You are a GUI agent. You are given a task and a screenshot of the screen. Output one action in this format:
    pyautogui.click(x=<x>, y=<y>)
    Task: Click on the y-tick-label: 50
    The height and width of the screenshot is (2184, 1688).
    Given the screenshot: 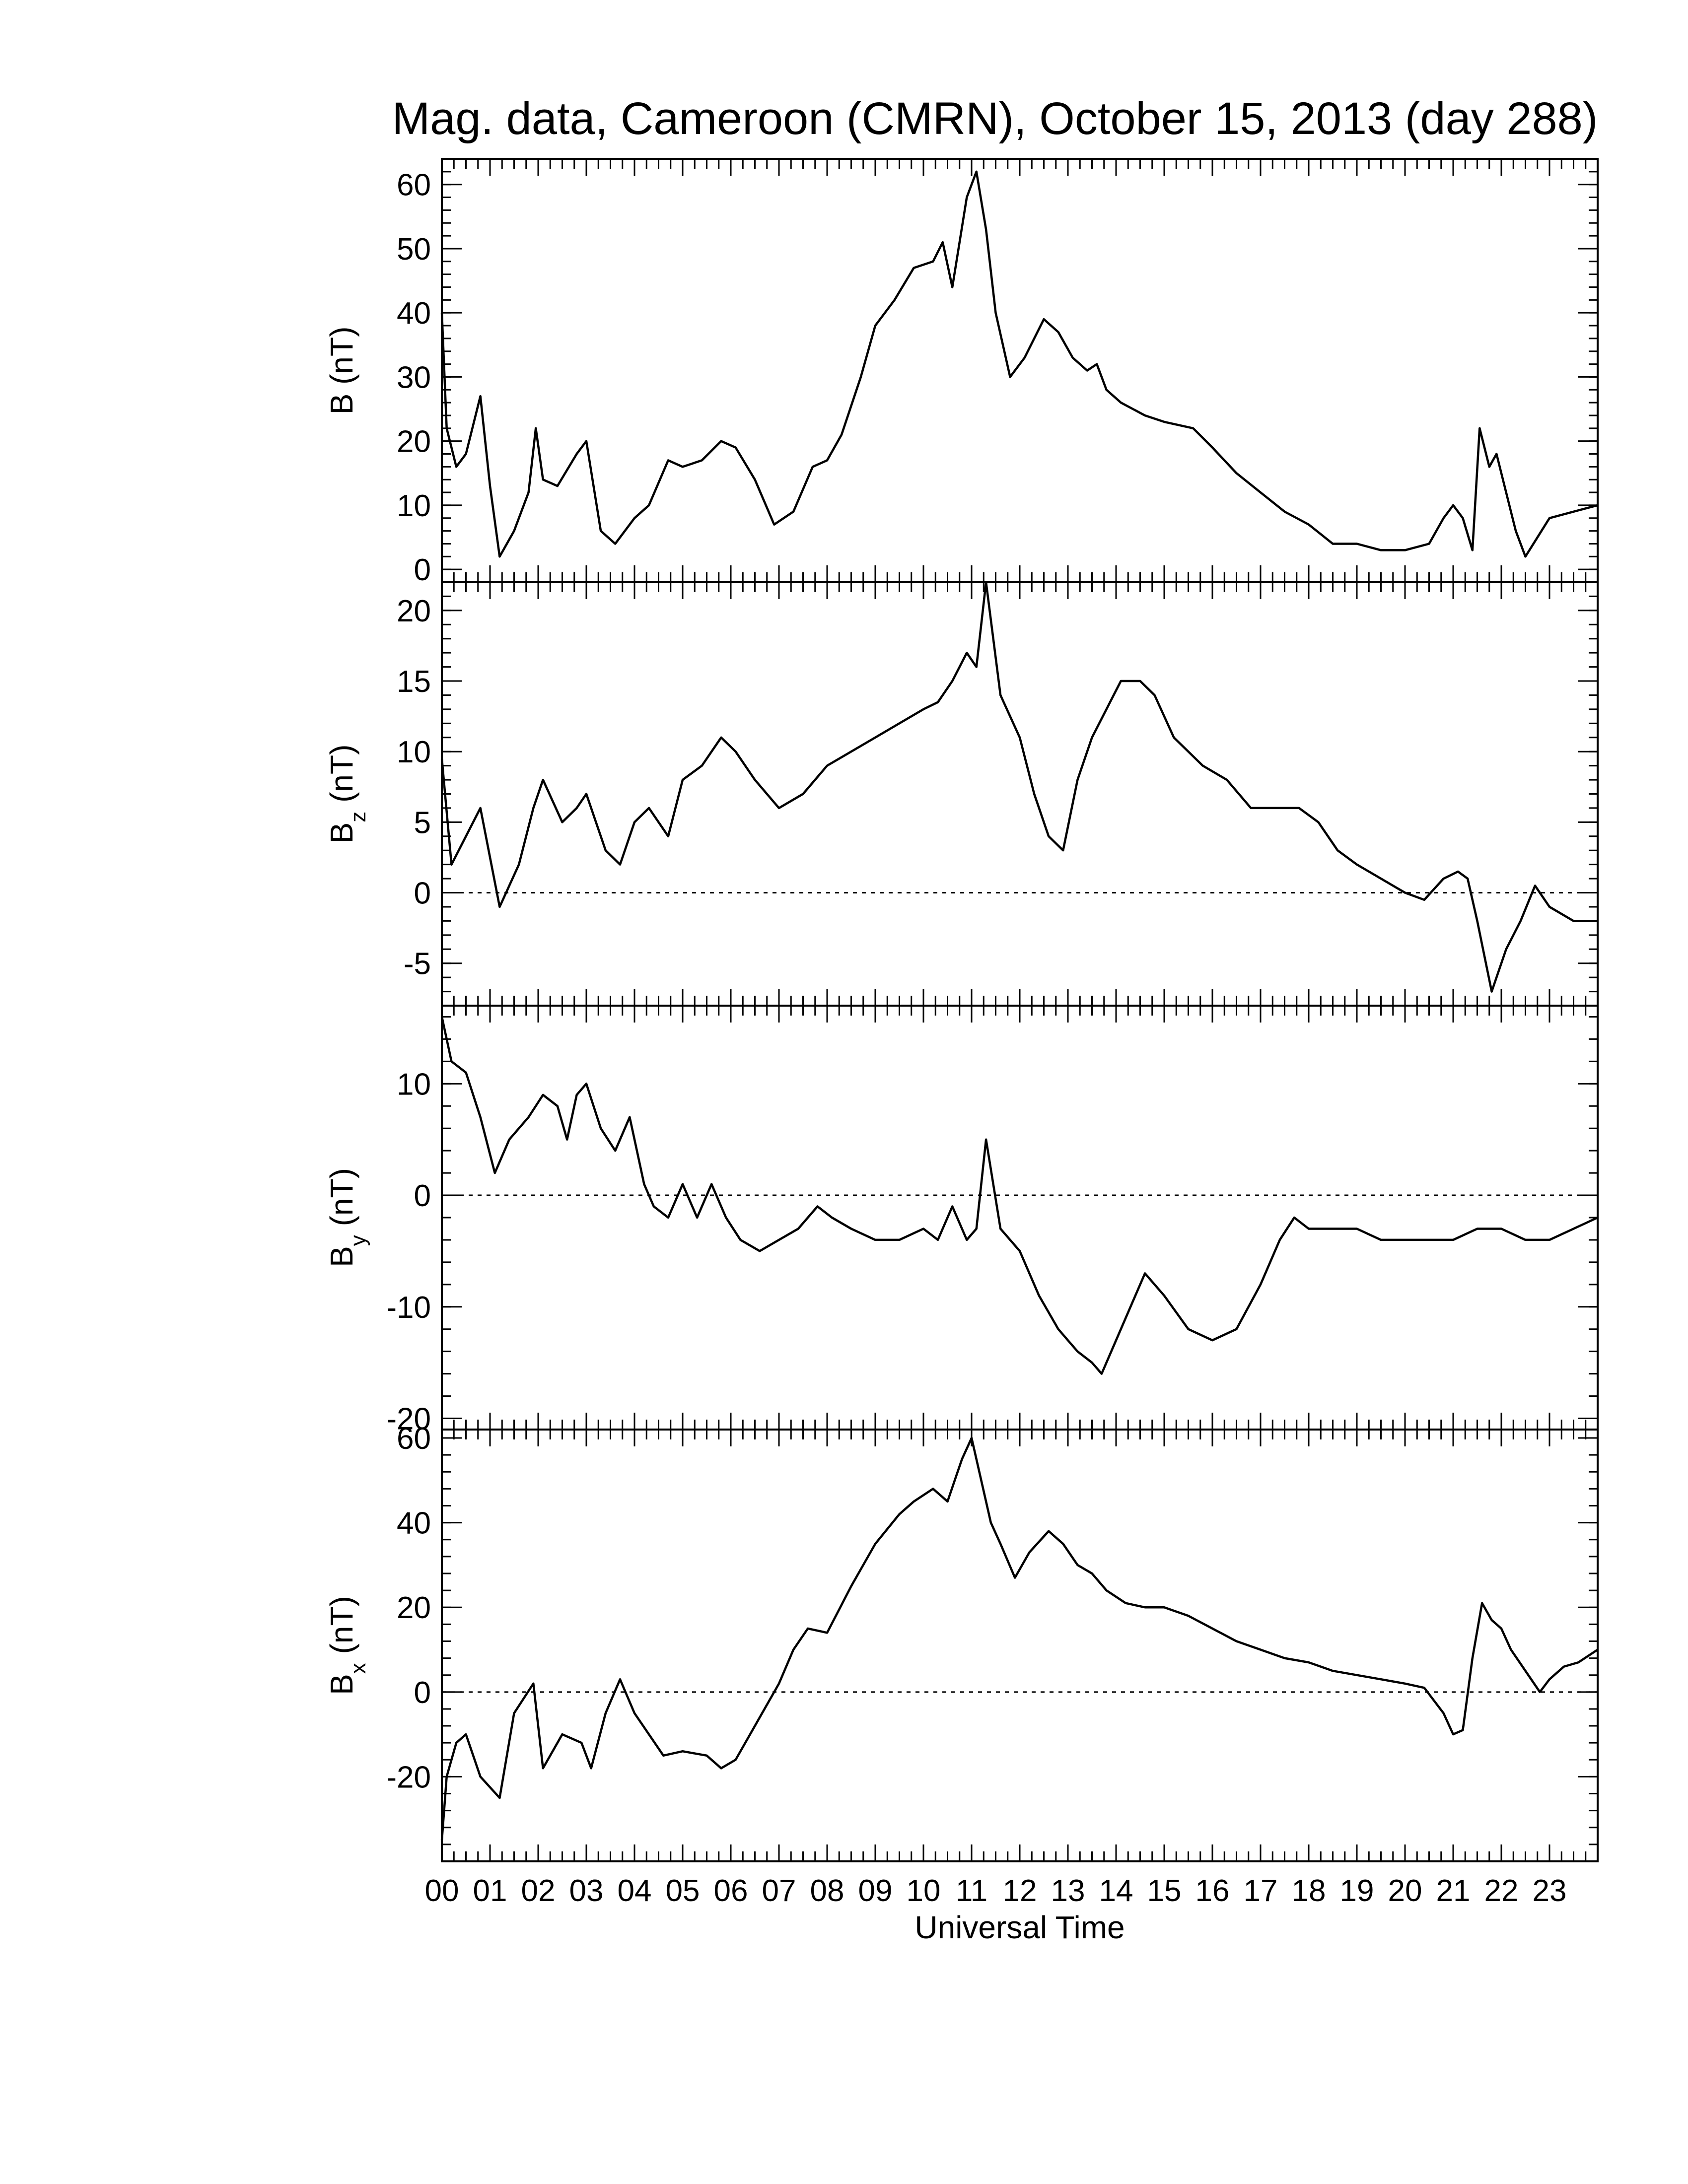 What is the action you would take?
    pyautogui.click(x=414, y=249)
    